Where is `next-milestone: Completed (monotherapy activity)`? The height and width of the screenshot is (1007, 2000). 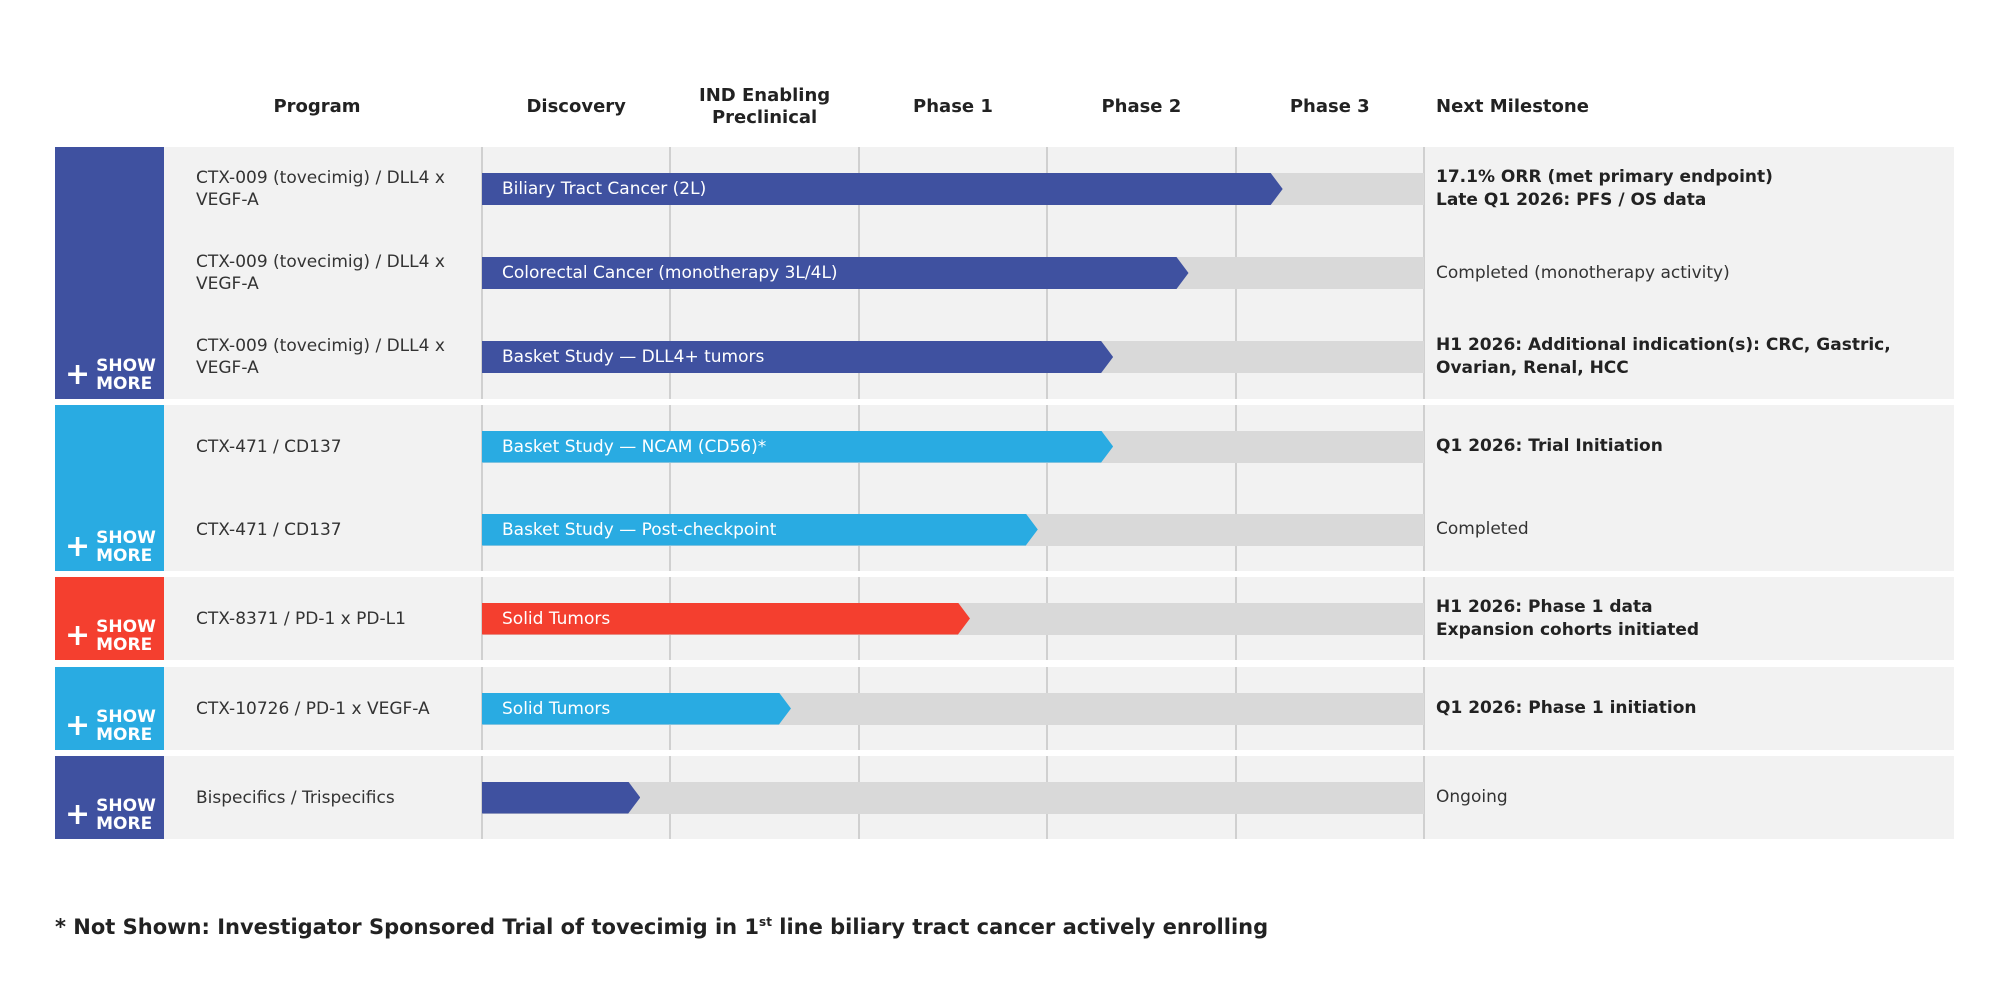
next-milestone: Completed (monotherapy activity) is located at coordinates (1686, 273).